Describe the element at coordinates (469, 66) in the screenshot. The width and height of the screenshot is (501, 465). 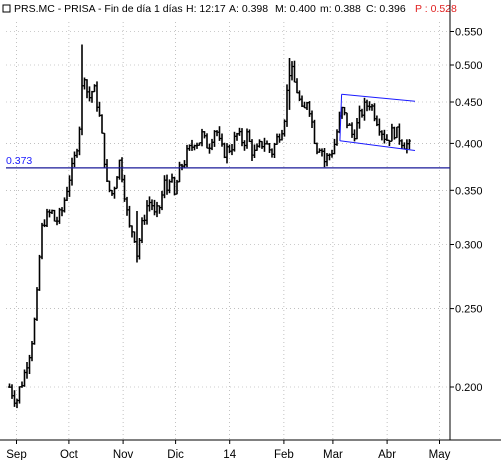
I see `y-tick-label: 0.500` at that location.